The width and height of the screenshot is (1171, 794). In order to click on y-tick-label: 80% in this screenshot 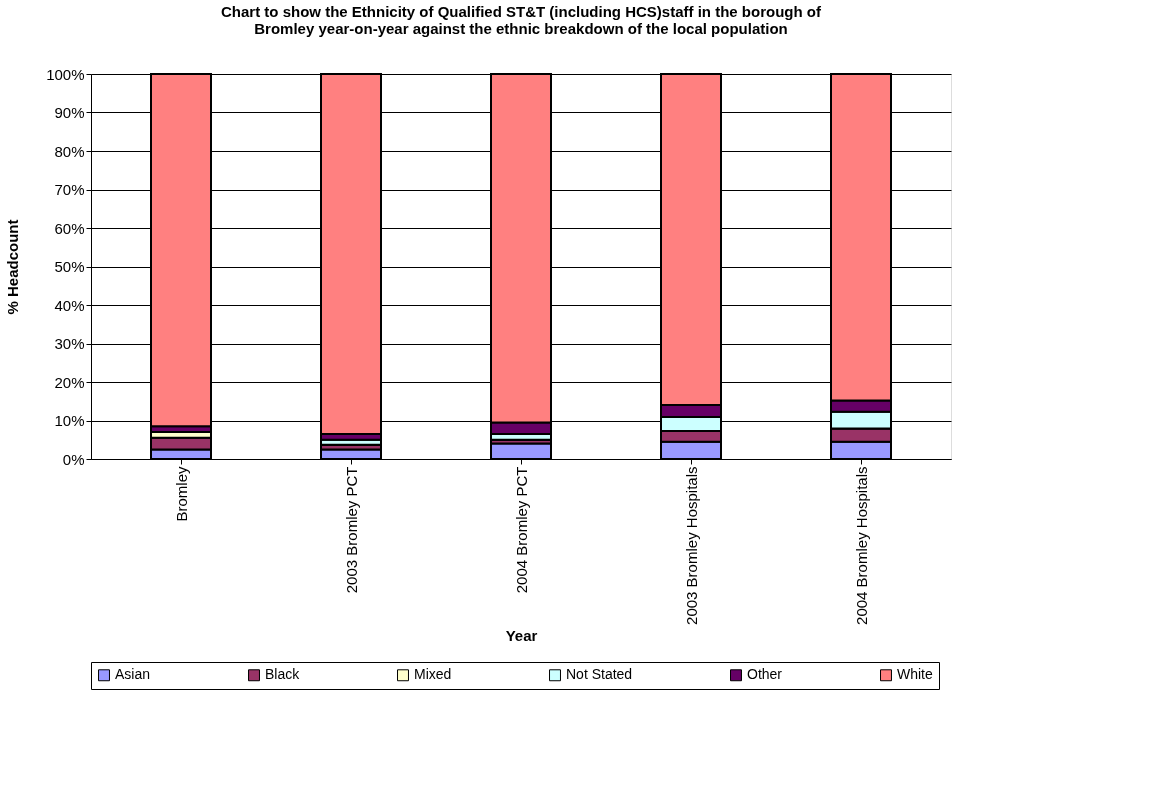, I will do `click(69, 151)`.